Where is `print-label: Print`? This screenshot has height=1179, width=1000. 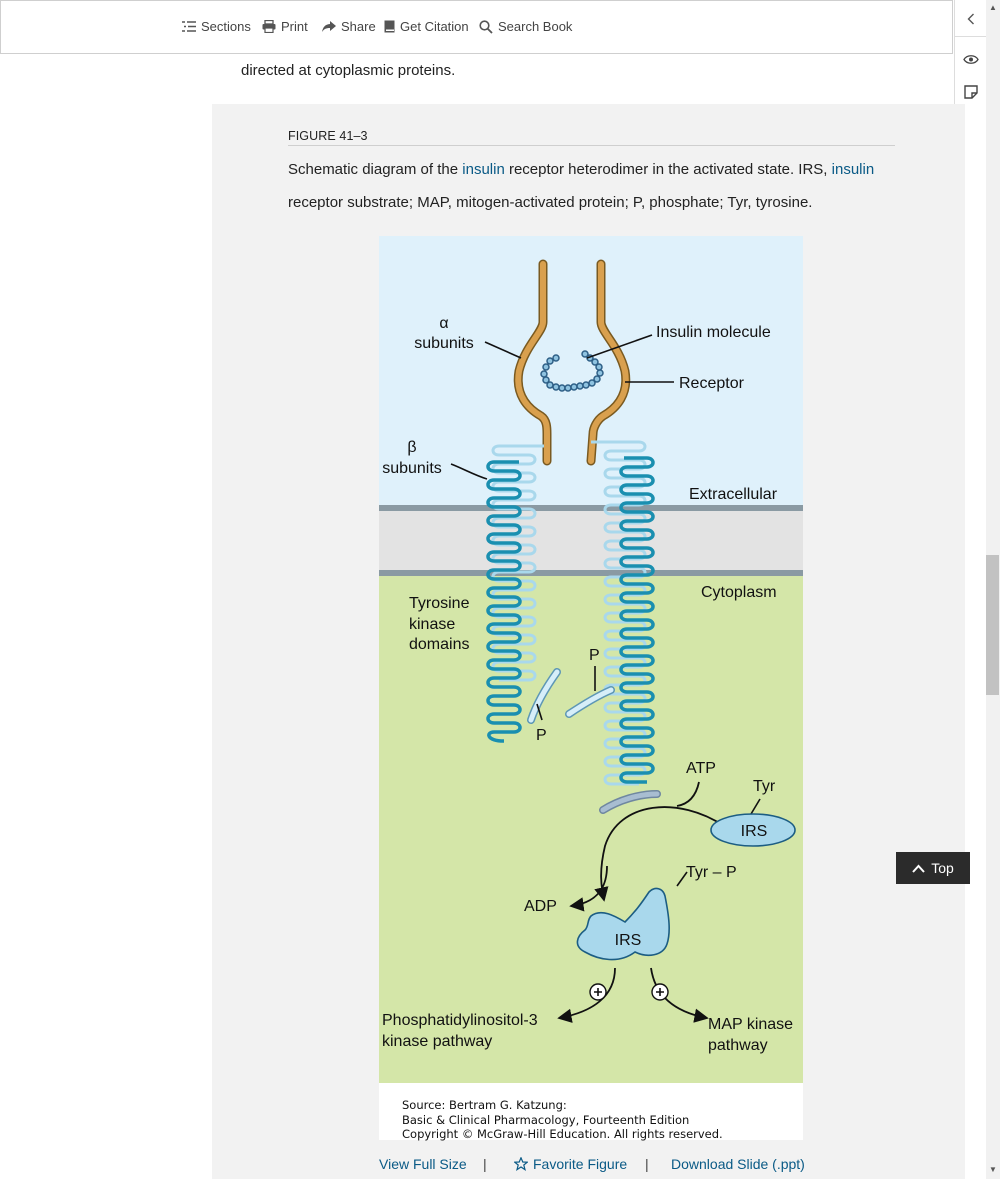 print-label: Print is located at coordinates (294, 26).